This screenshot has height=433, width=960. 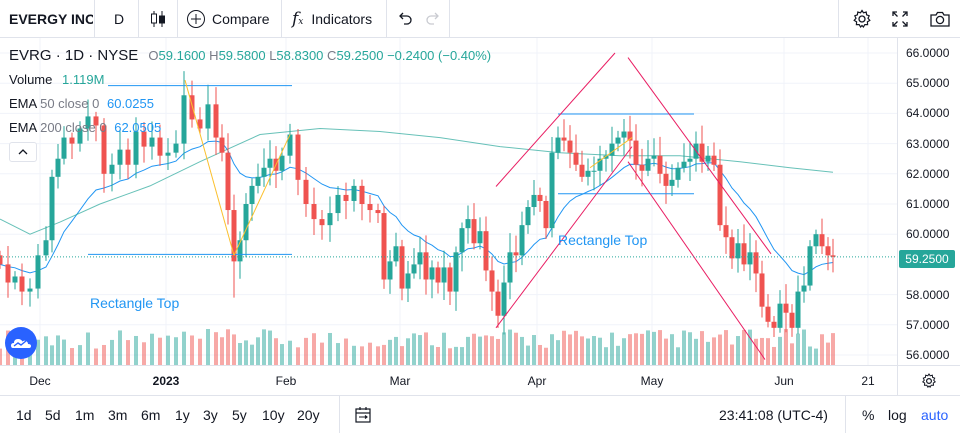 I want to click on time-scale: Dec 2023 Feb Mar Apr May Jun 21, so click(x=480, y=380).